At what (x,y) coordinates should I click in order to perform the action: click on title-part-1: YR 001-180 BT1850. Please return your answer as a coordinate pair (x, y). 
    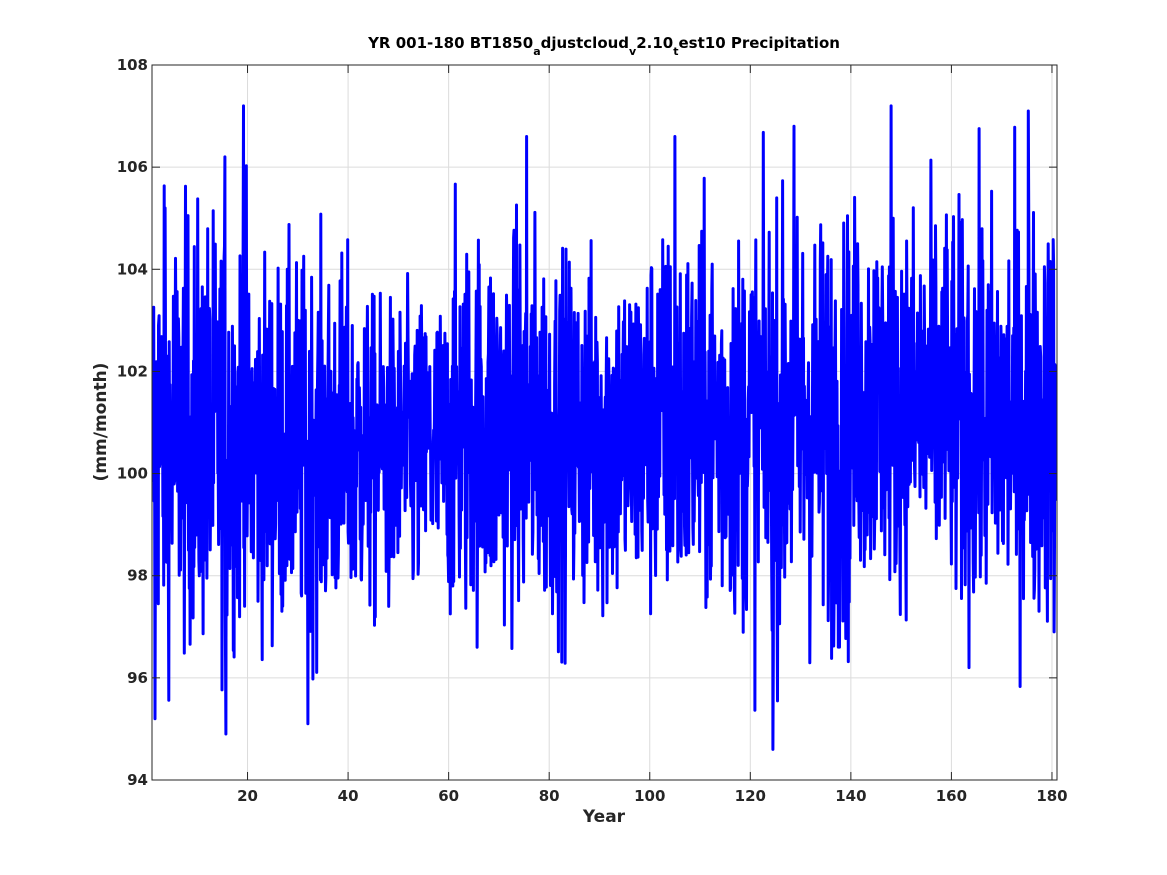
    Looking at the image, I should click on (450, 43).